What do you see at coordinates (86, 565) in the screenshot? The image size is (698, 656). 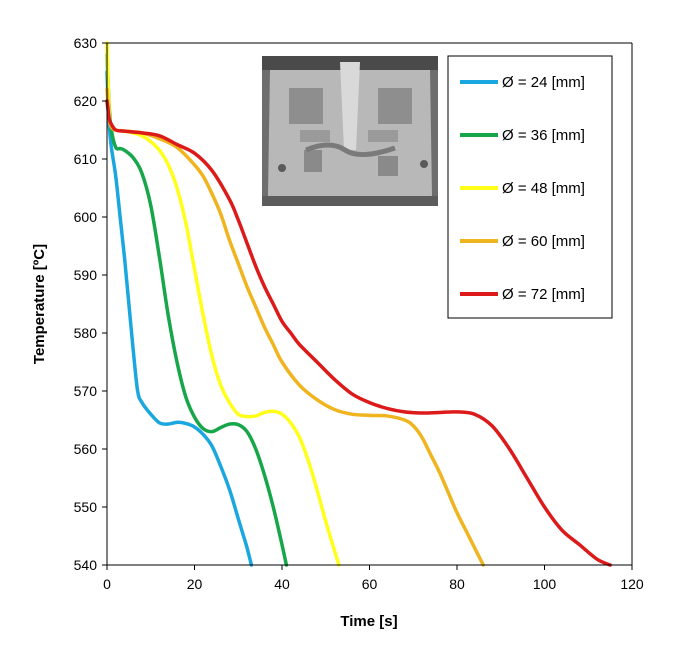 I see `y-tick-label: 540` at bounding box center [86, 565].